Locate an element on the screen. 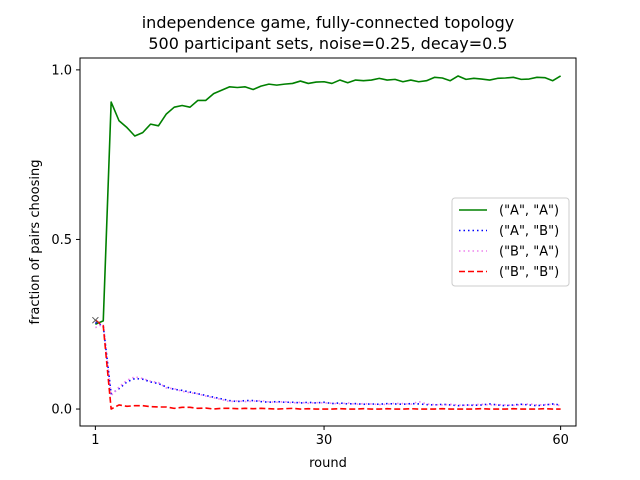 The width and height of the screenshot is (640, 480). x-tick-label: 30 is located at coordinates (324, 440).